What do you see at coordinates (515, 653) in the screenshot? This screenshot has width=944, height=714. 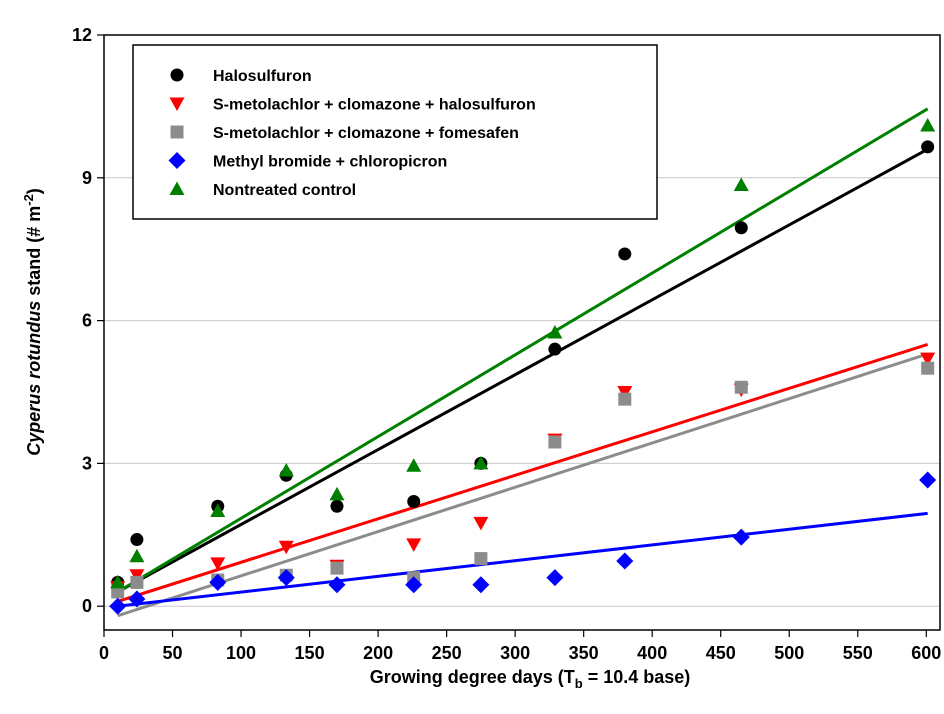 I see `x-tick-label: 300` at bounding box center [515, 653].